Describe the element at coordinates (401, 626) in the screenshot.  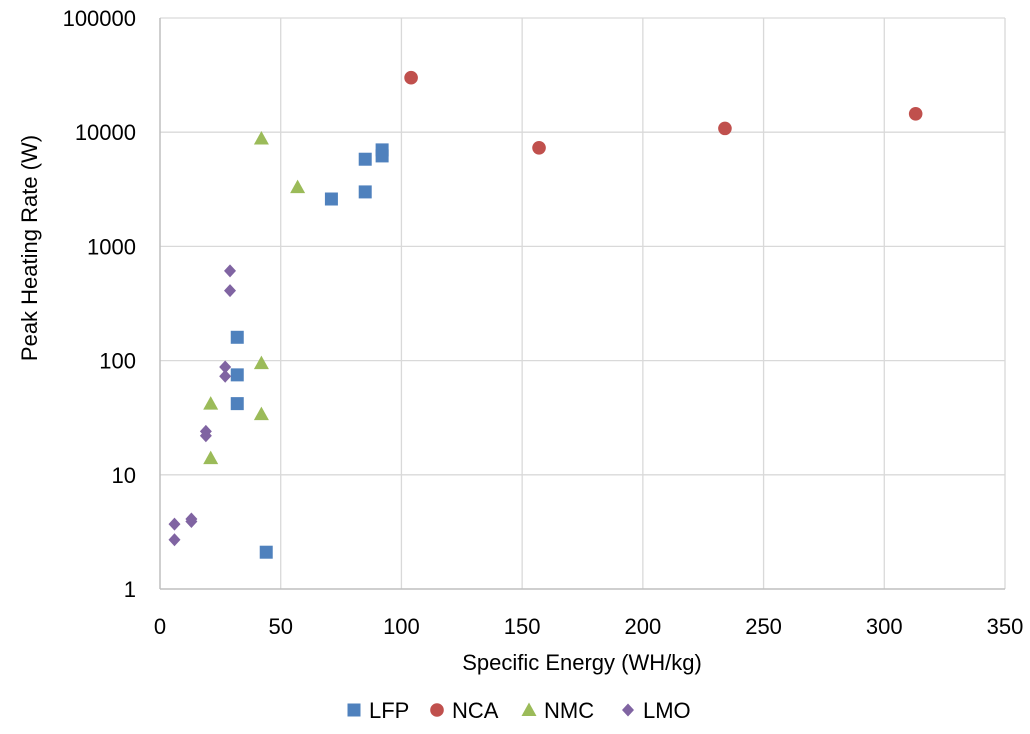
I see `x-tick-label: 100` at that location.